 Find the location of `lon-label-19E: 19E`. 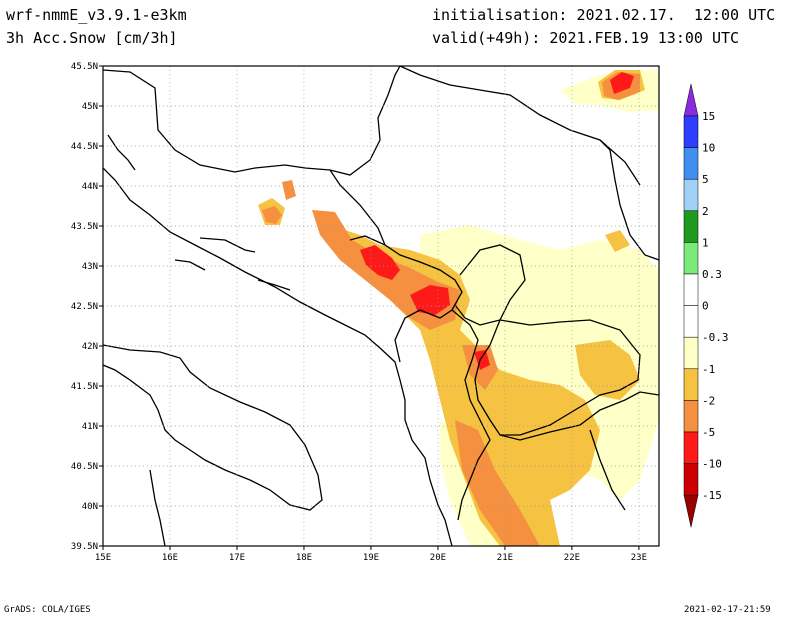

lon-label-19E: 19E is located at coordinates (371, 558).